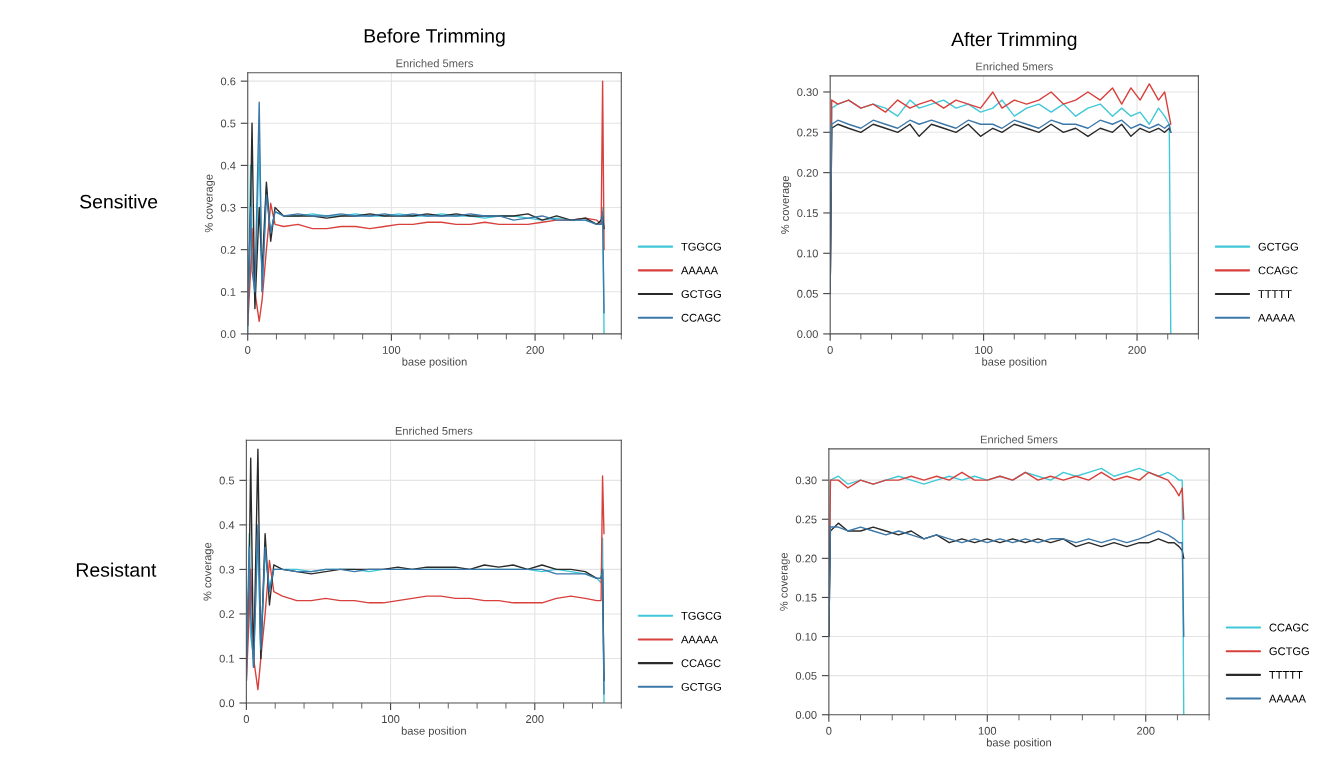 The height and width of the screenshot is (782, 1339). I want to click on y-tick-label: 0.6, so click(228, 81).